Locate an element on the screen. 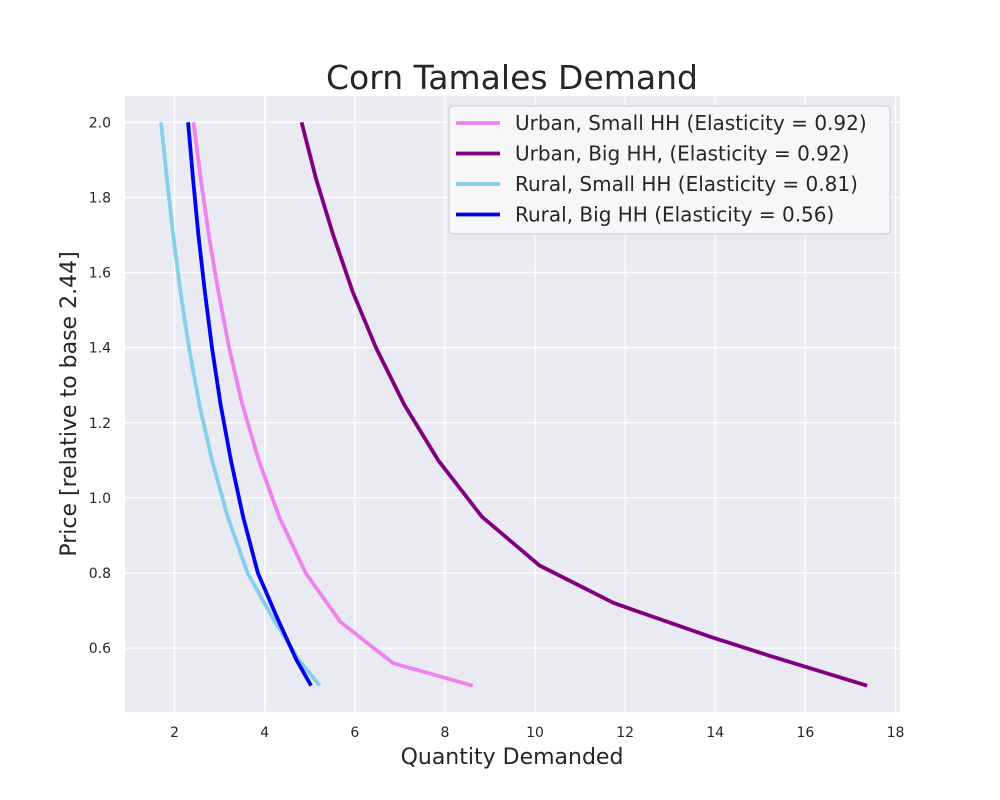 The width and height of the screenshot is (1000, 800). x-tick-label: 2 is located at coordinates (174, 733).